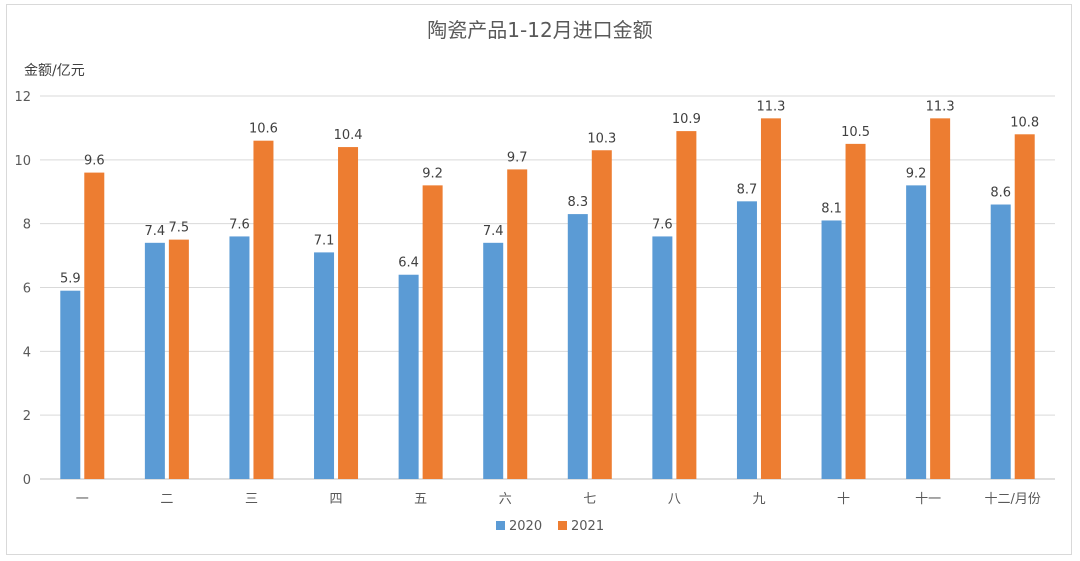 This screenshot has height=561, width=1080. I want to click on data-label-2020: 5.9, so click(70, 279).